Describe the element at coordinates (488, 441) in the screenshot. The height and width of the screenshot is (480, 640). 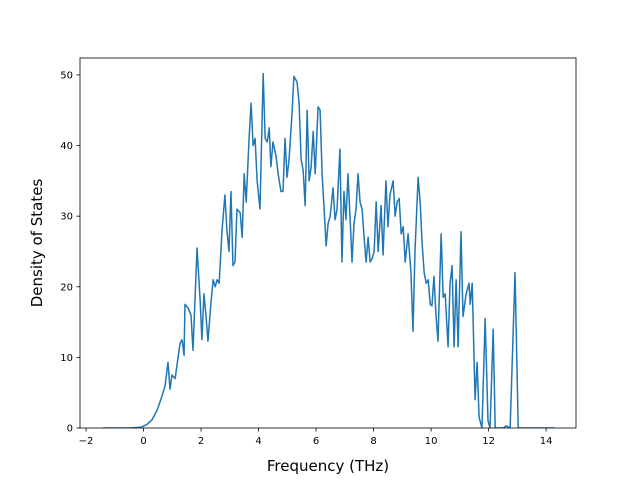
I see `x-tick-label: 12` at that location.